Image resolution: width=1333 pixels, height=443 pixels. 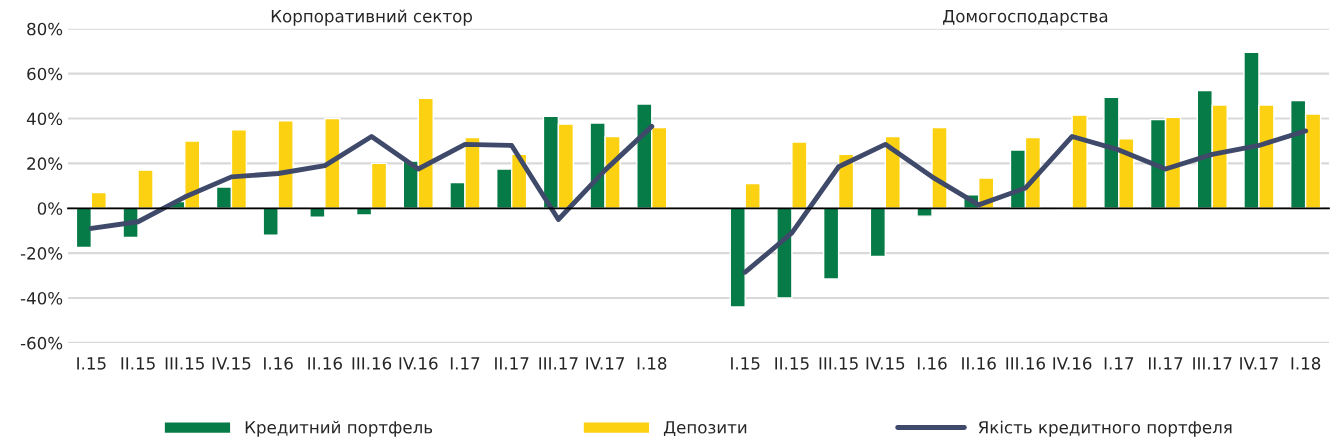 I want to click on legend-label: Кредитний портфель, so click(x=339, y=428).